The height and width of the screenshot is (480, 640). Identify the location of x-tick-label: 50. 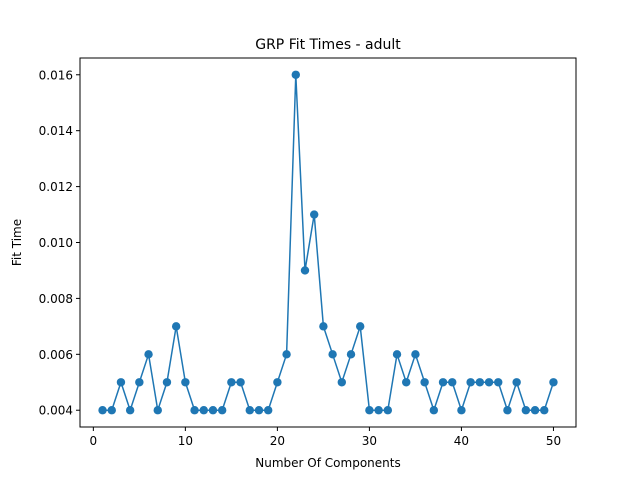
(553, 441).